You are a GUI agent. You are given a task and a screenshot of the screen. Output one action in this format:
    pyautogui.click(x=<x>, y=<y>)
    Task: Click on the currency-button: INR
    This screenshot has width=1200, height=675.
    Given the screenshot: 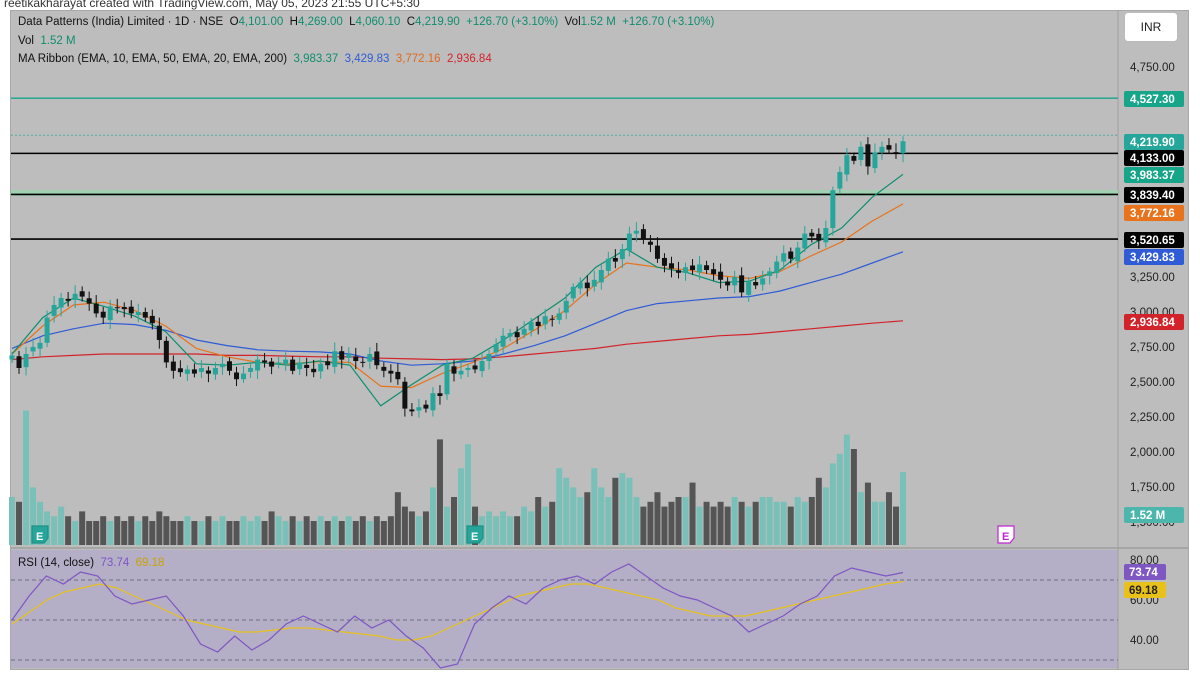 What is the action you would take?
    pyautogui.click(x=1151, y=27)
    